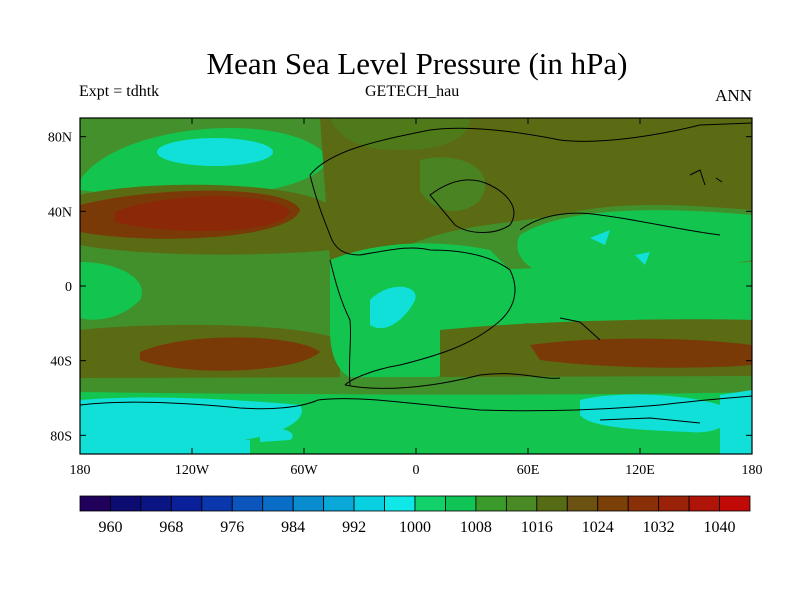 The image size is (800, 600). What do you see at coordinates (415, 515) in the screenshot?
I see `colorbar: 960 968 976 984 992 1000 1008 1016 1024 1032 1040` at bounding box center [415, 515].